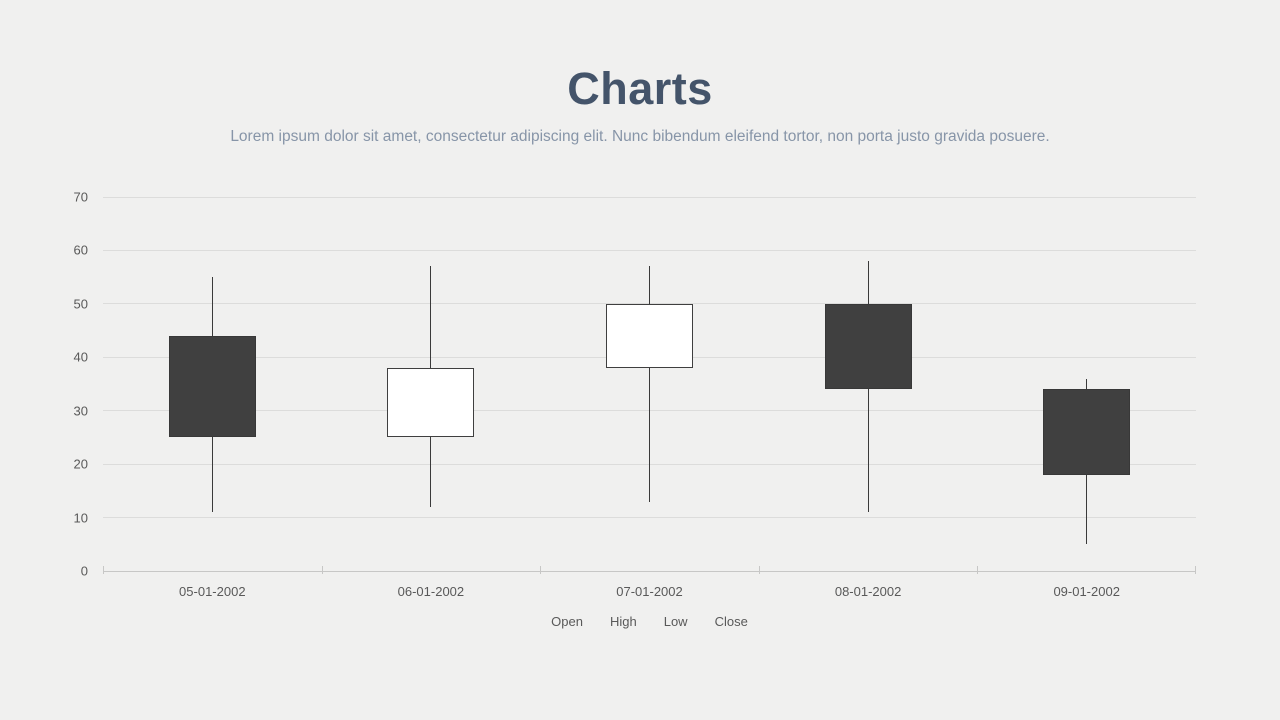  What do you see at coordinates (80, 357) in the screenshot?
I see `y-axis-tick-label: 40` at bounding box center [80, 357].